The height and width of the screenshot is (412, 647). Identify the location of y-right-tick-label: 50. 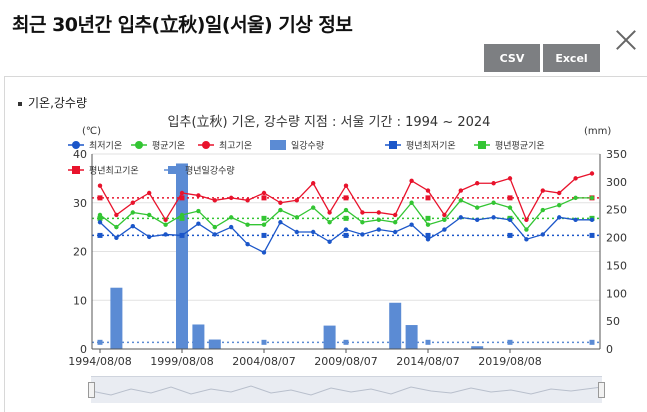
(613, 321).